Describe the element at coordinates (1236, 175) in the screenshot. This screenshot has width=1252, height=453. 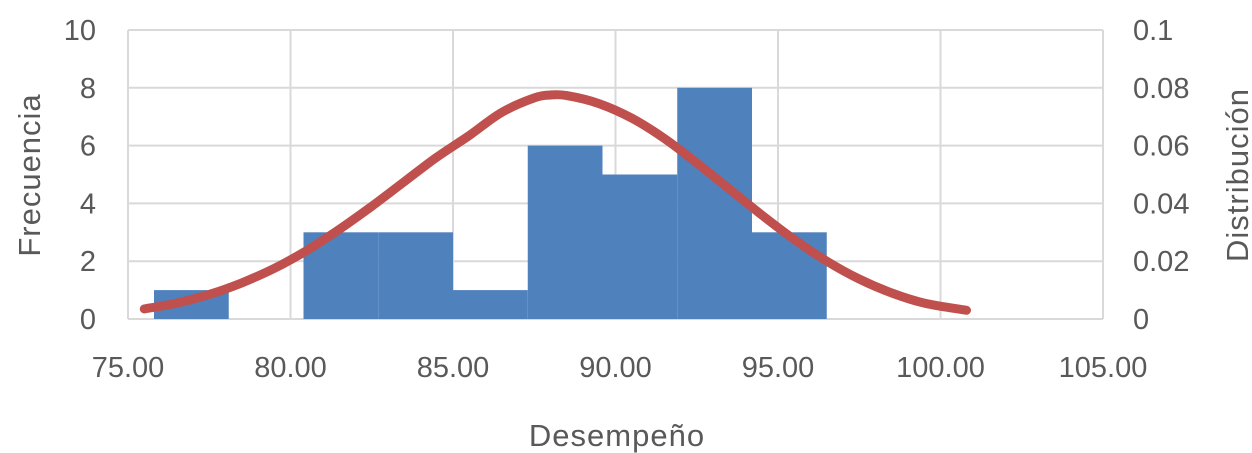
I see `y2-axis-title: Distribución` at that location.